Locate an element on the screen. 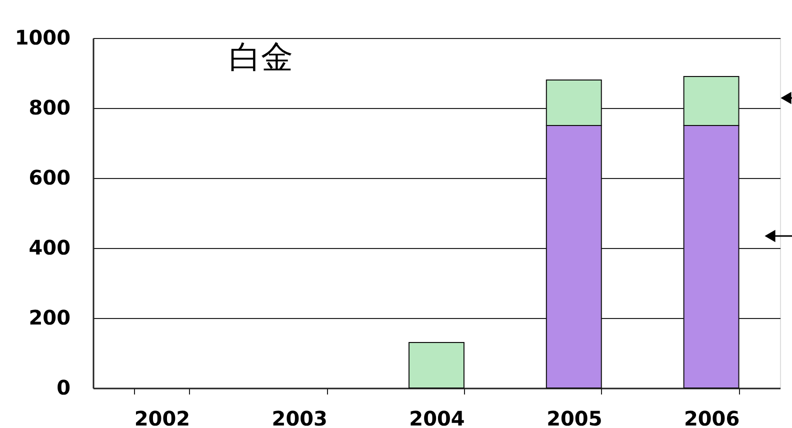  x-tick-label: 2002 is located at coordinates (162, 417).